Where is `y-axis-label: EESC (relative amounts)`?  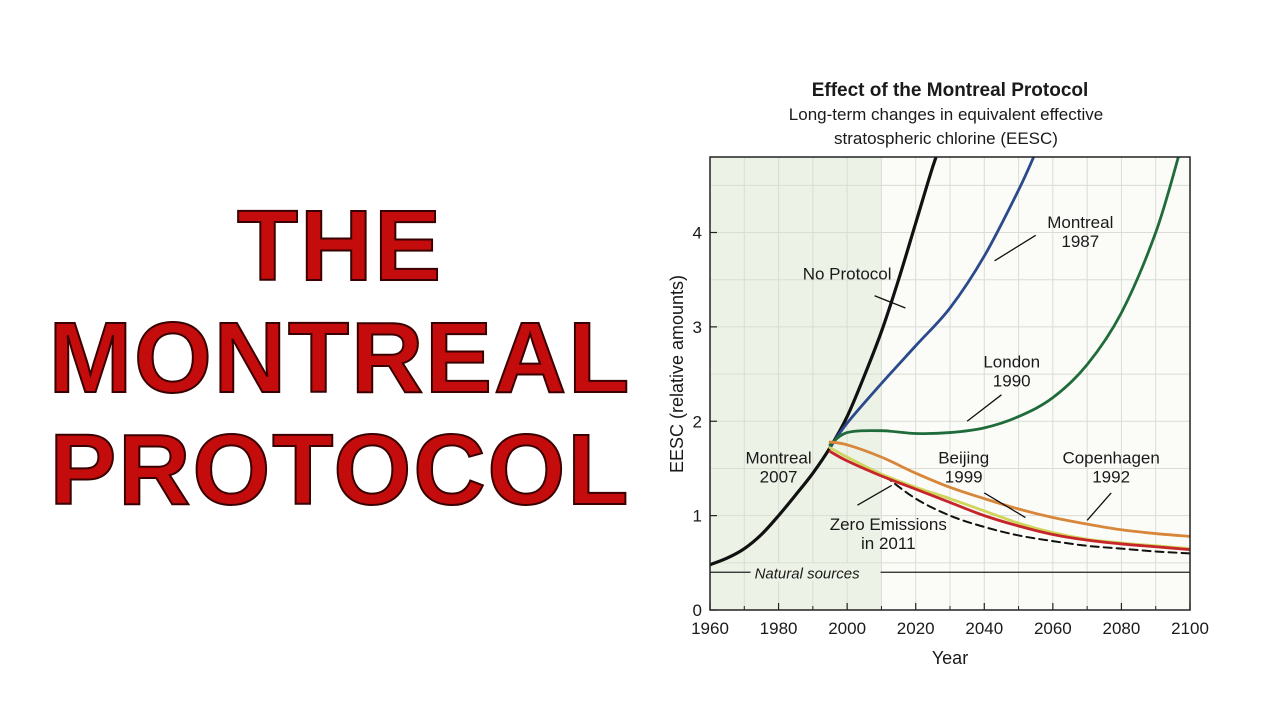
y-axis-label: EESC (relative amounts) is located at coordinates (677, 374).